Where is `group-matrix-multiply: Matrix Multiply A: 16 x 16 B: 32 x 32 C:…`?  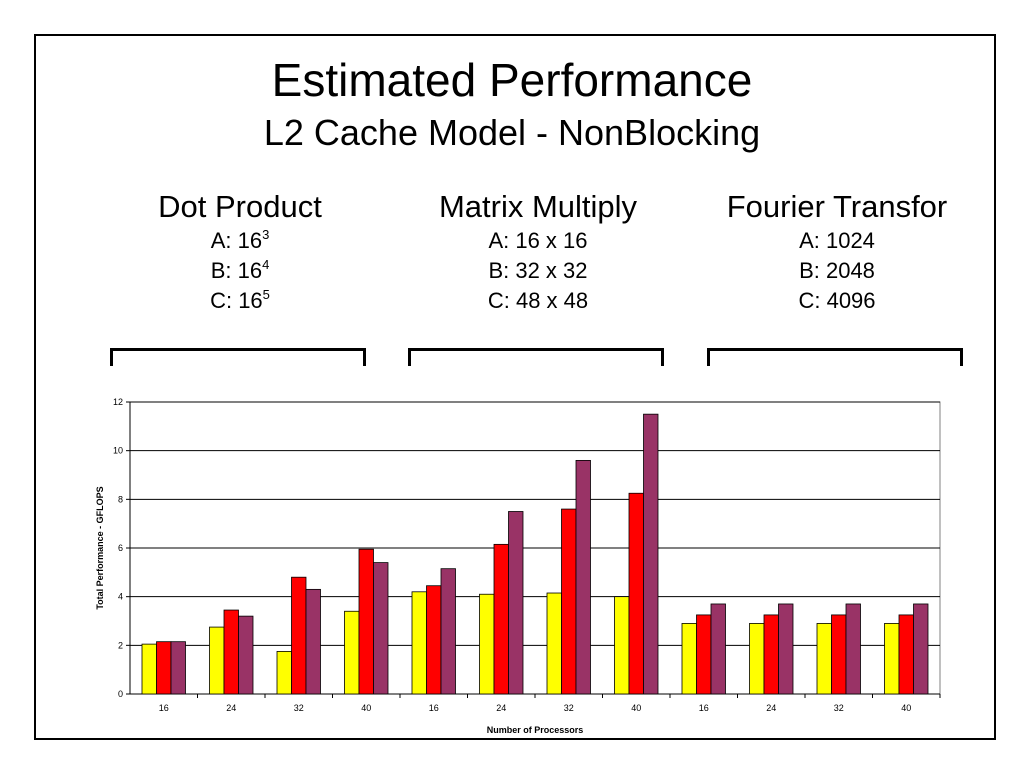
group-matrix-multiply: Matrix Multiply A: 16 x 16 B: 32 x 32 C:… is located at coordinates (538, 252).